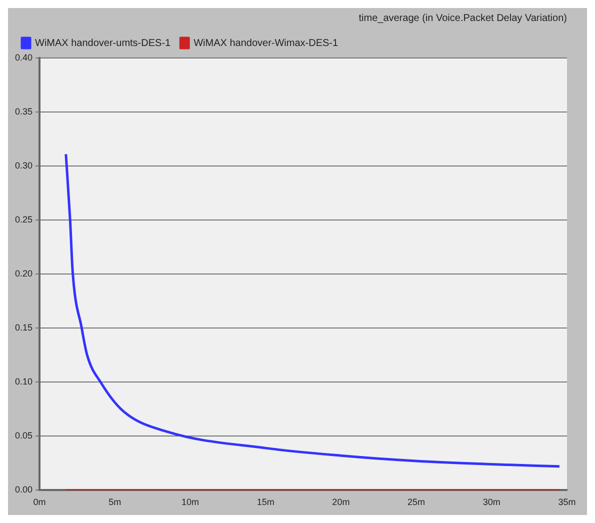 Image resolution: width=595 pixels, height=523 pixels. What do you see at coordinates (103, 43) in the screenshot?
I see `legend-label: WiMAX handover-umts-DES-1` at bounding box center [103, 43].